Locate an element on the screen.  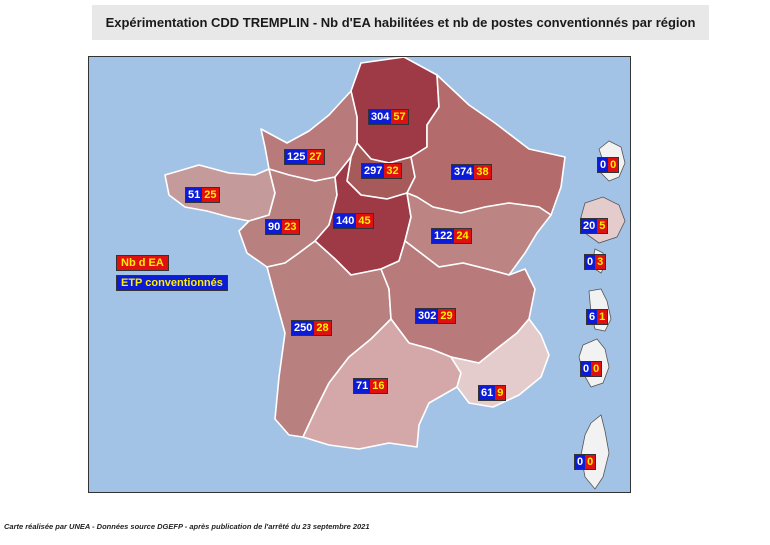
etp-value: 374 is located at coordinates (463, 172).